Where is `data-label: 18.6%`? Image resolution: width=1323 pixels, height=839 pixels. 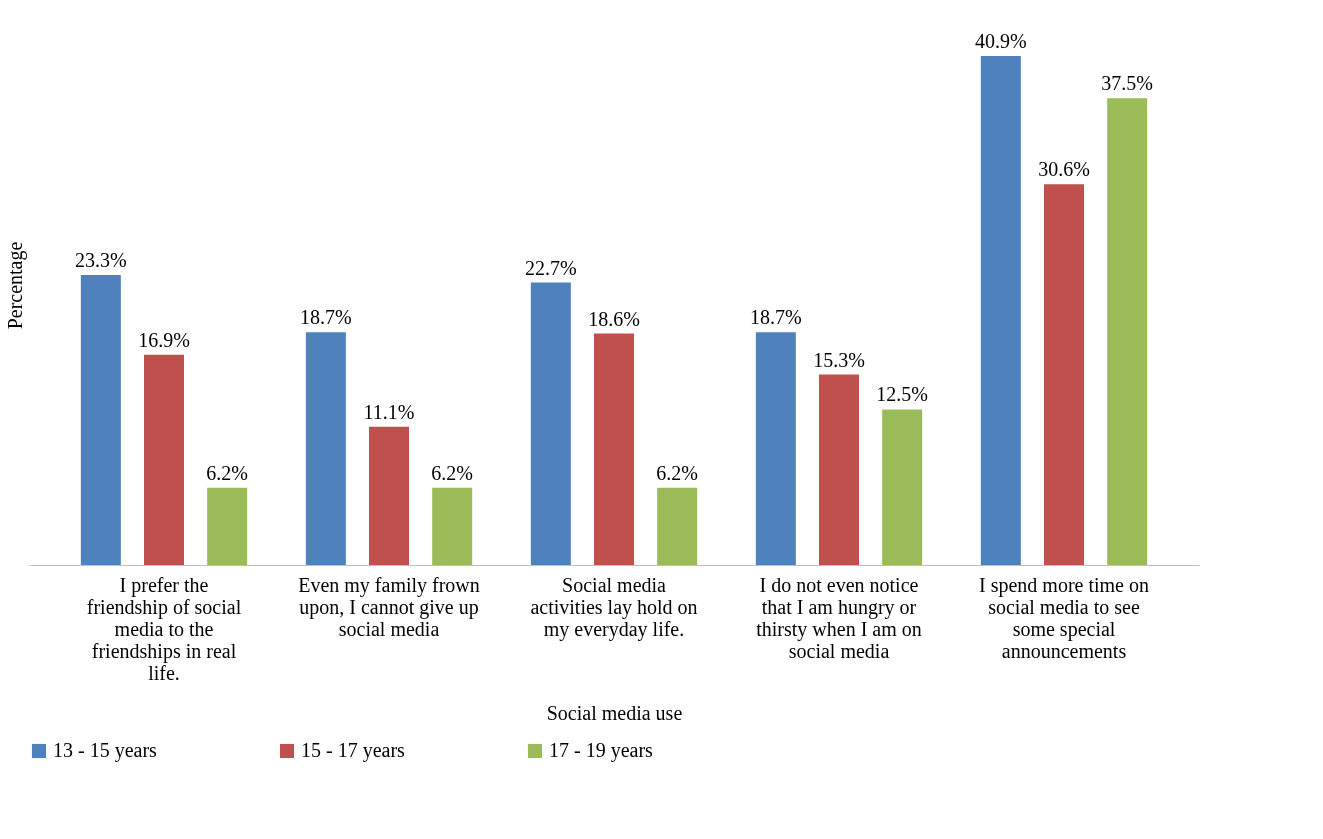
data-label: 18.6% is located at coordinates (614, 318).